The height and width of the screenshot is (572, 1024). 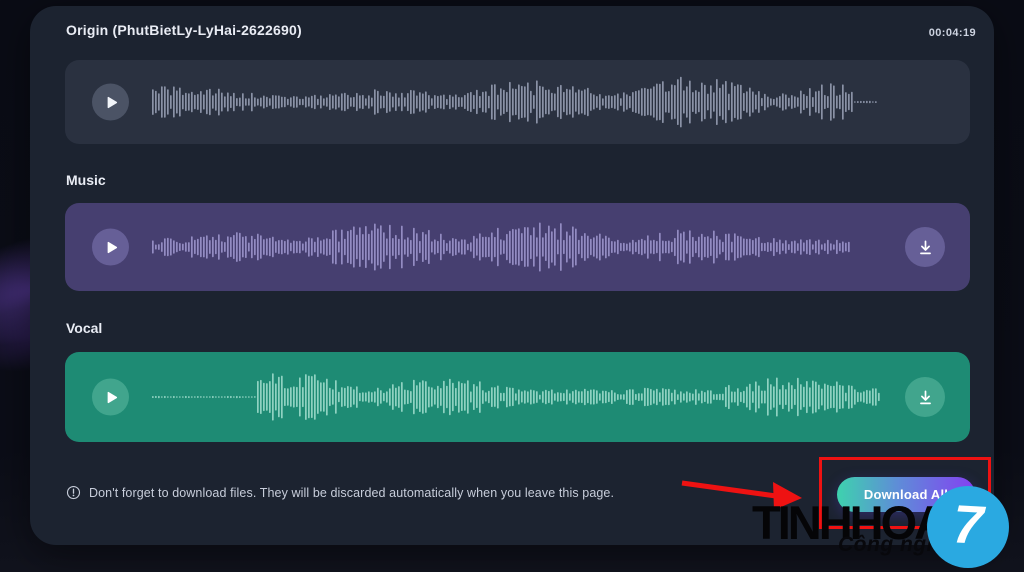 I want to click on download-vocal-button, so click(x=925, y=397).